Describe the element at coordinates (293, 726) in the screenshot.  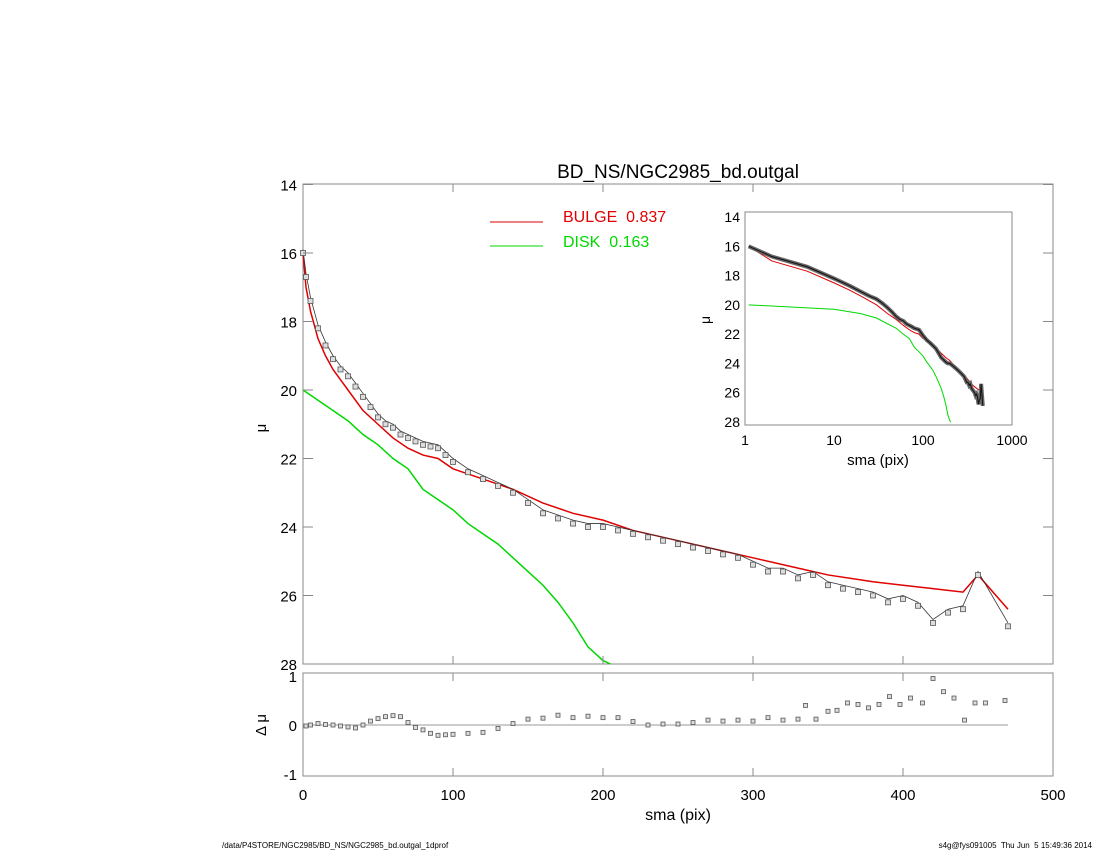
I see `residual-y-tick-label: 0` at that location.